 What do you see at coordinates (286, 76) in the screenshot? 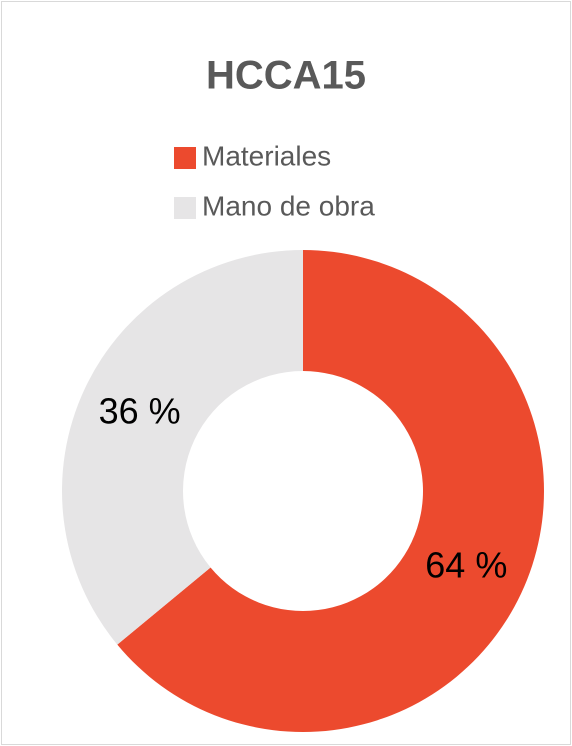
I see `chart-title: HCCA15` at bounding box center [286, 76].